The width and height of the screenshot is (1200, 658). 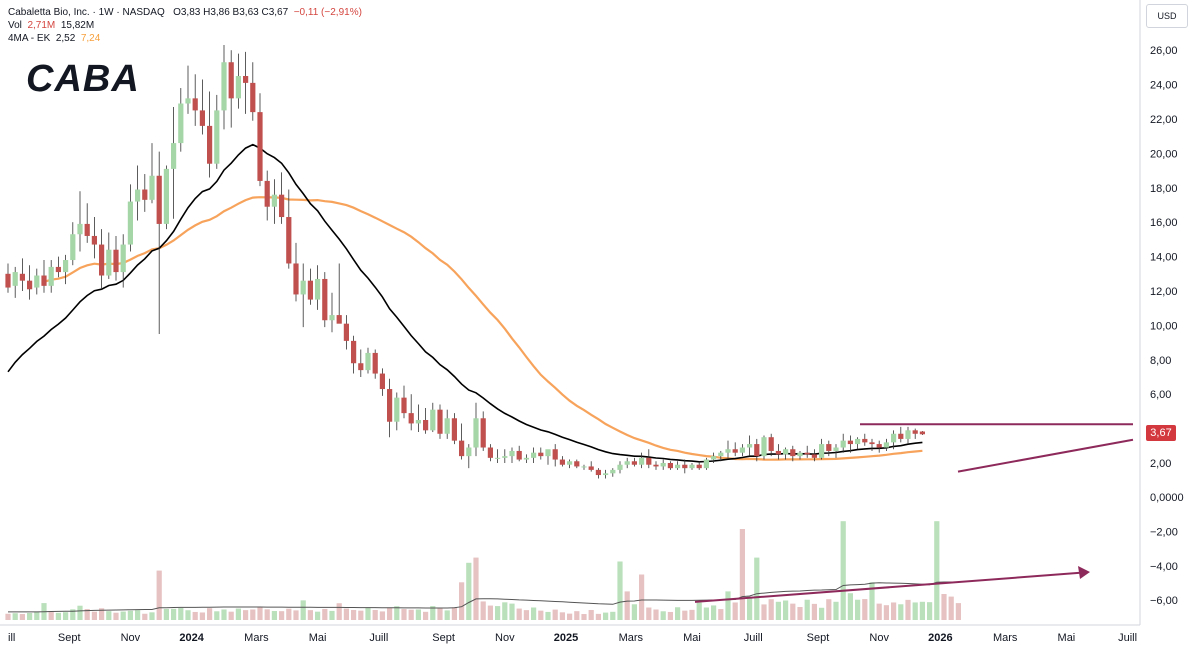 I want to click on legend-volume-row: Vol 2,71M 15,82M, so click(x=185, y=25).